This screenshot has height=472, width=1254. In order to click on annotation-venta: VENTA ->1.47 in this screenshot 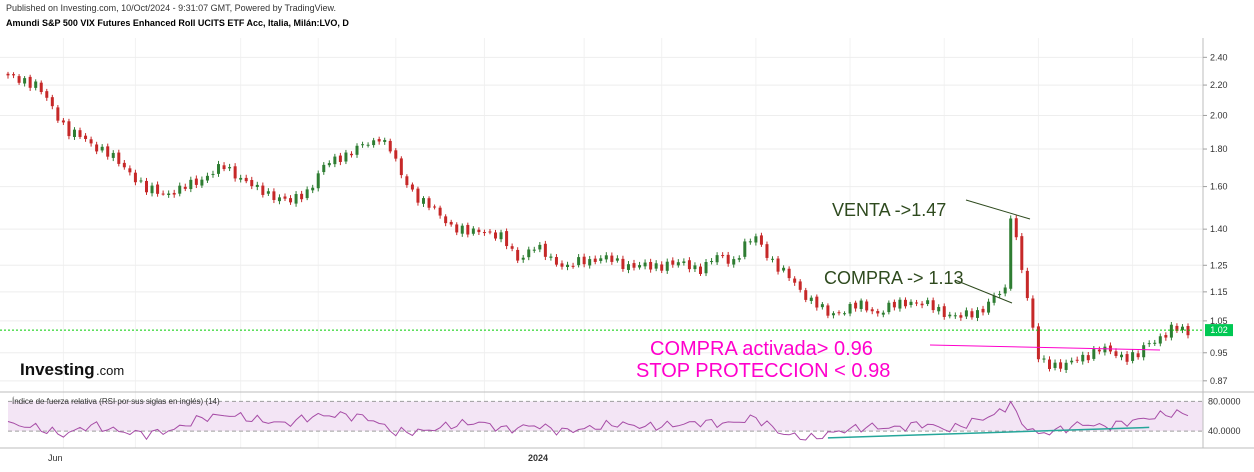, I will do `click(889, 210)`.